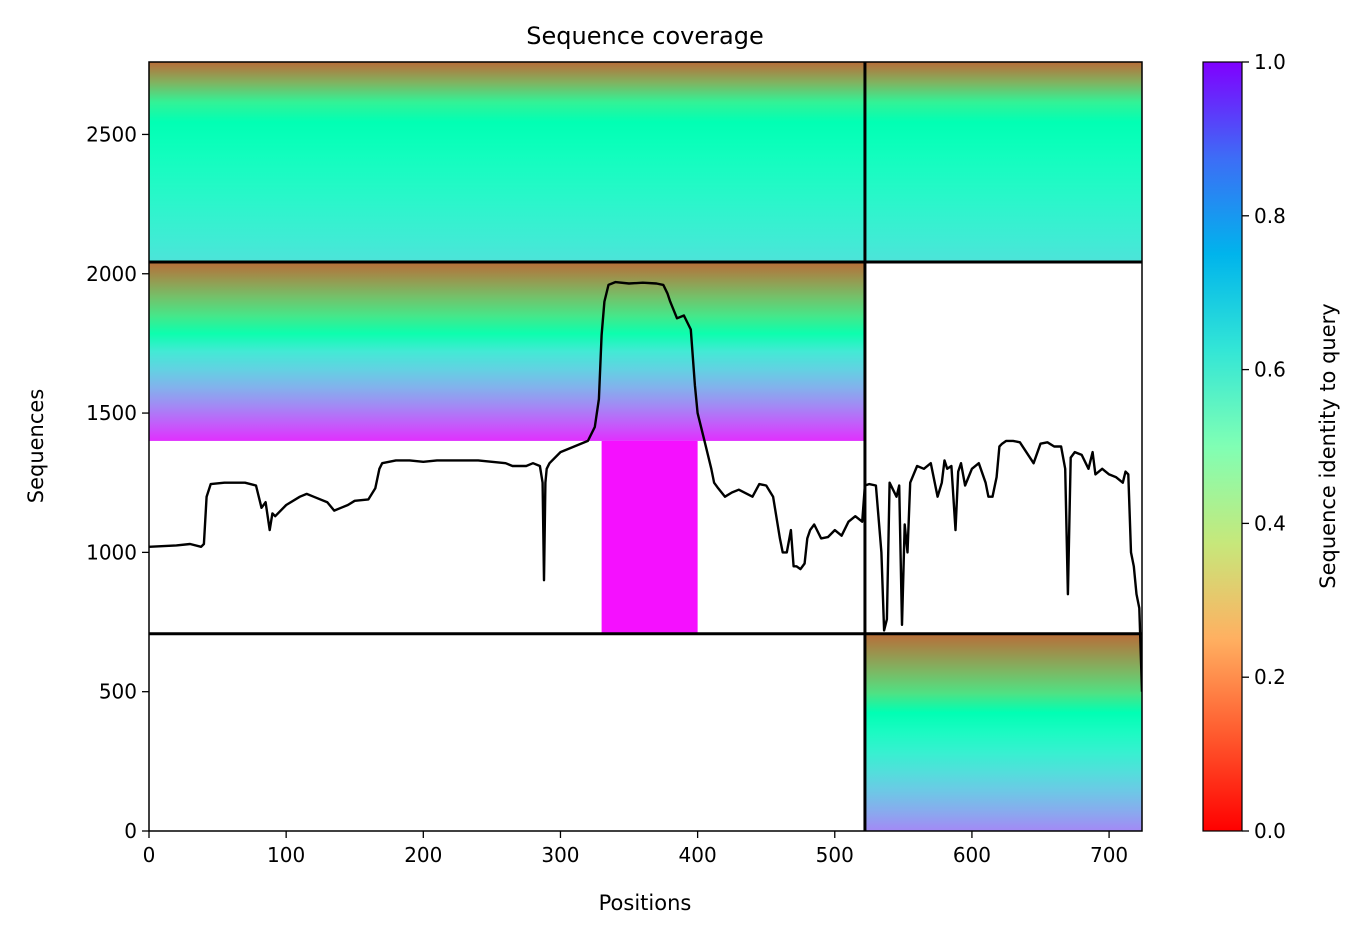 The width and height of the screenshot is (1364, 939). Describe the element at coordinates (1328, 445) in the screenshot. I see `colorbar-label: Sequence identity to query` at that location.